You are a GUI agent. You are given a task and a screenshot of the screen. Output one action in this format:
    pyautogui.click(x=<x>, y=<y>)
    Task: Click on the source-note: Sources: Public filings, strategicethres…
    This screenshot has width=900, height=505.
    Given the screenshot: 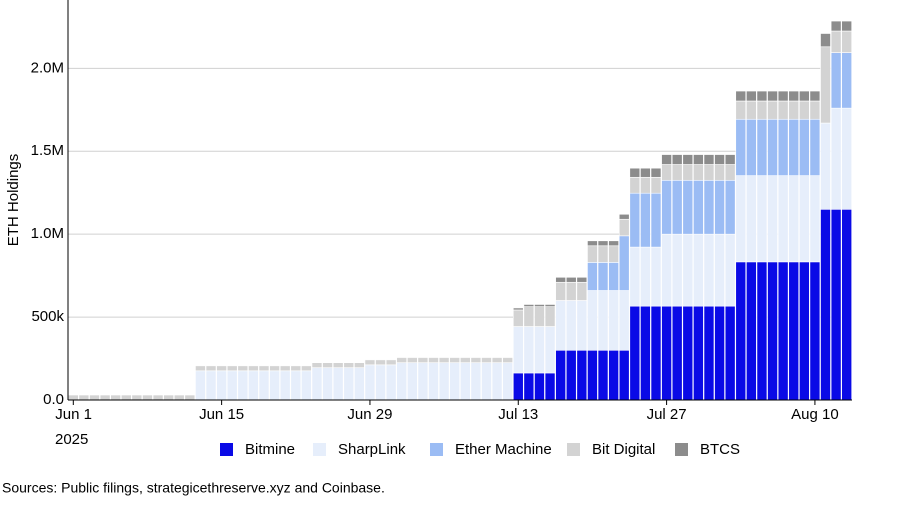 What is the action you would take?
    pyautogui.click(x=193, y=488)
    